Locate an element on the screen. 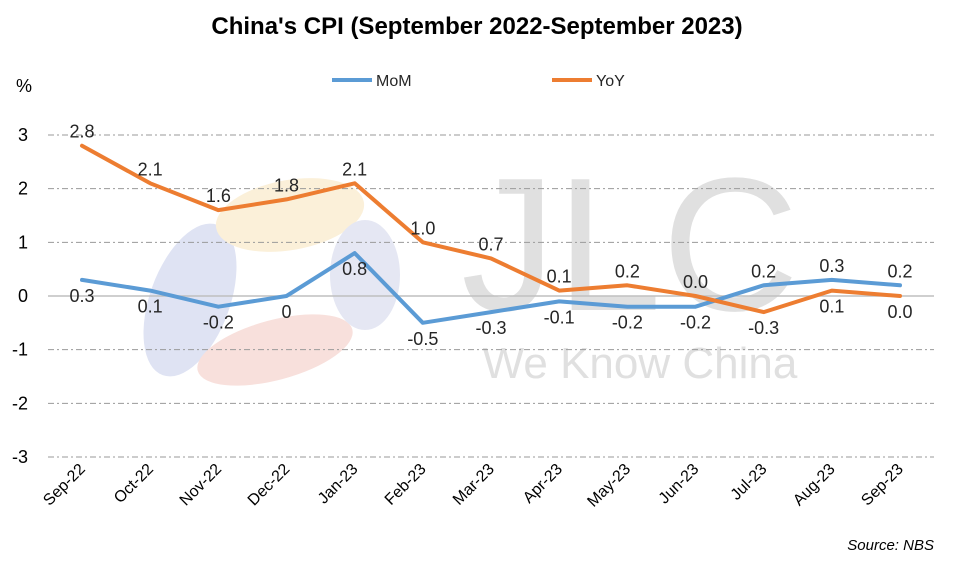  data-label-mom: -0.5 is located at coordinates (422, 339).